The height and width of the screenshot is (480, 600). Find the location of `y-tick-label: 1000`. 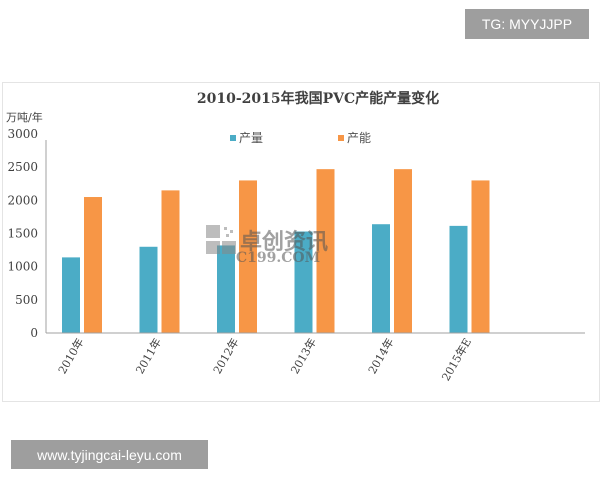

y-tick-label: 1000 is located at coordinates (22, 267).